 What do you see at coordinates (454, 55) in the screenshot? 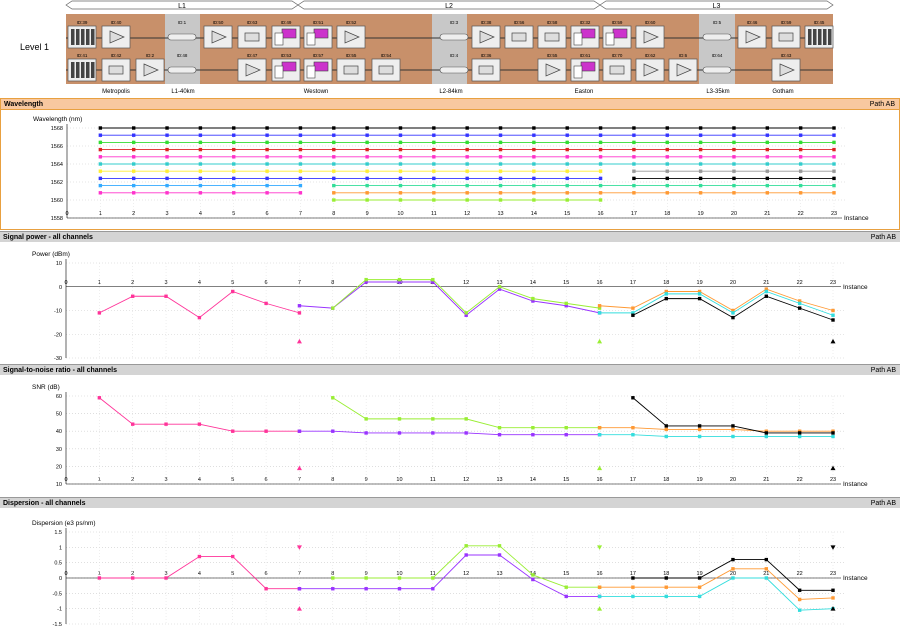
I see `device-id: ID:4` at bounding box center [454, 55].